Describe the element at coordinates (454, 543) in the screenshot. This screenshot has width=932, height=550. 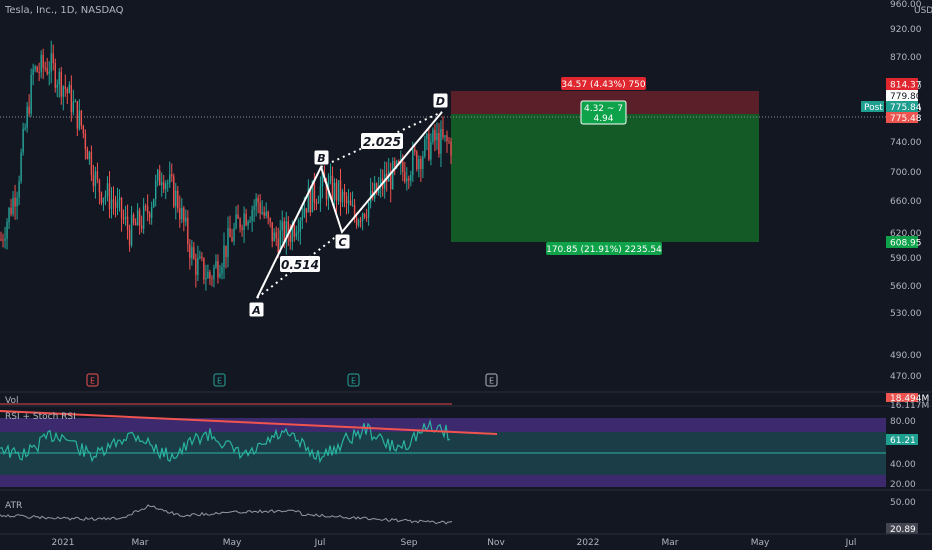
I see `time-axis: 2021 Mar May Jul Sep Nov 2022 Mar May Jul` at that location.